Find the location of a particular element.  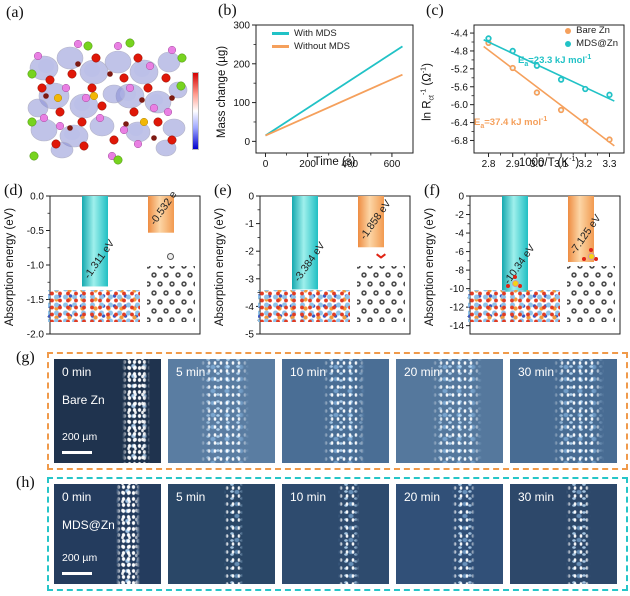

d-y-axis-label: Absorption energy (eV) is located at coordinates (10, 267).